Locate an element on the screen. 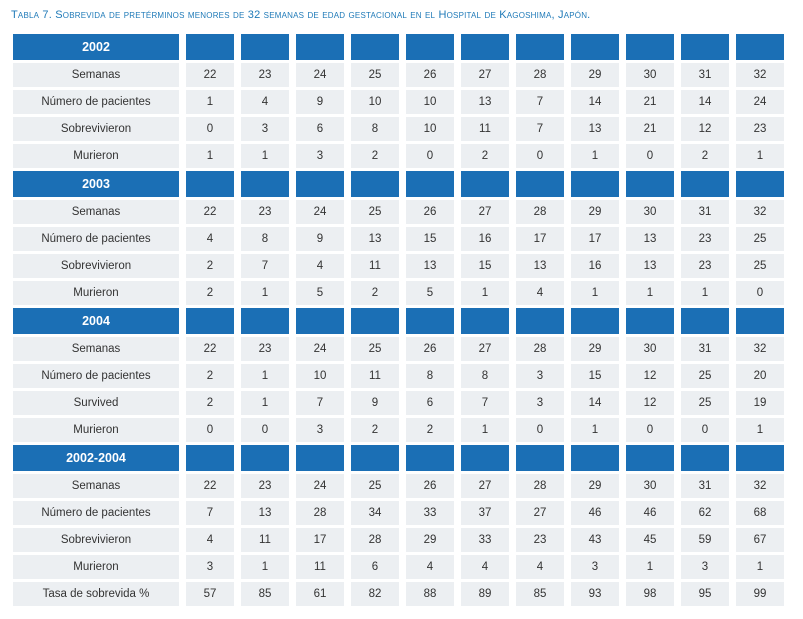 The image size is (803, 619). table-cell: 46 is located at coordinates (650, 513).